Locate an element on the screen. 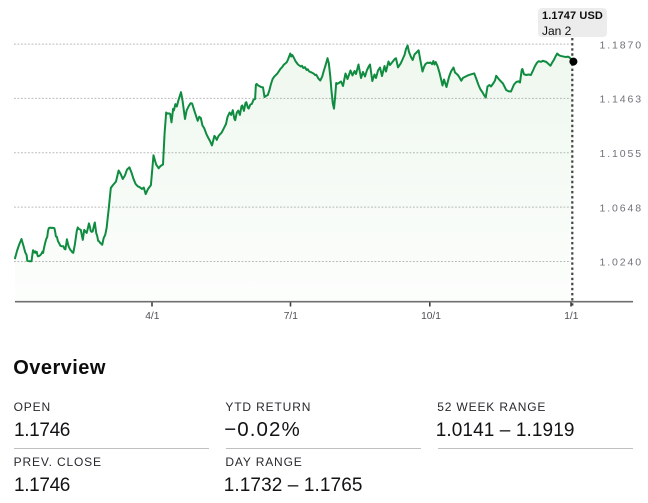  svg-text: 1.1870 is located at coordinates (621, 45).